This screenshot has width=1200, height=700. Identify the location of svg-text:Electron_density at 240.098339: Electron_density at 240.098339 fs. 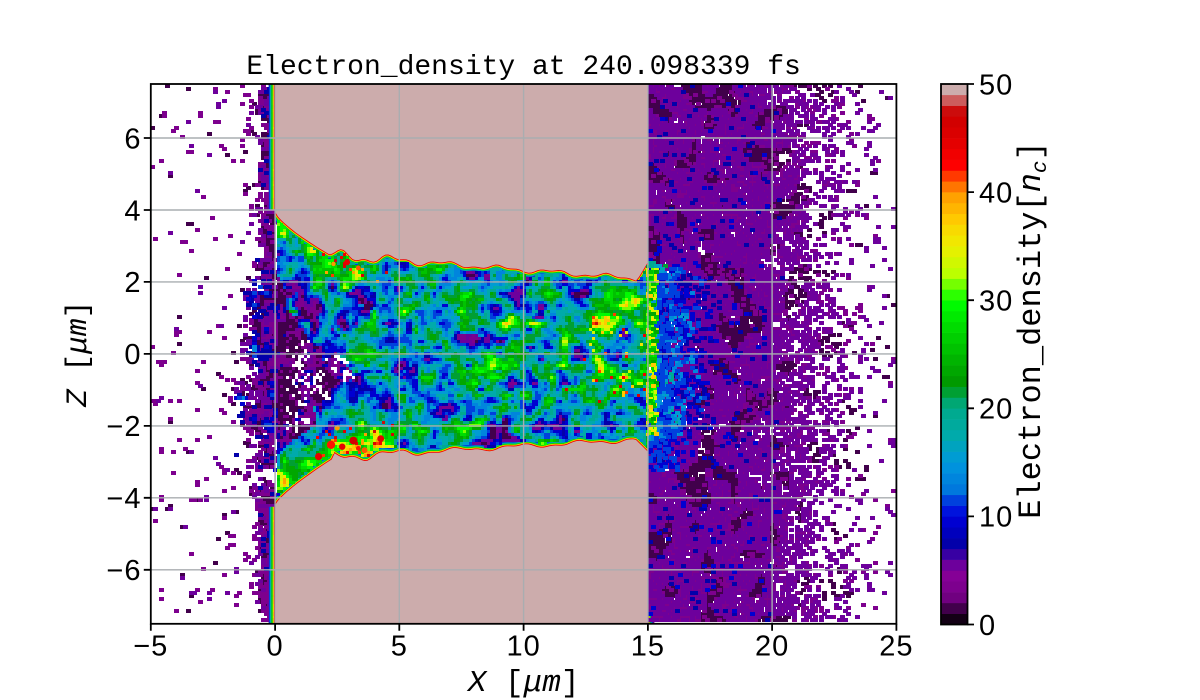
(523, 67).